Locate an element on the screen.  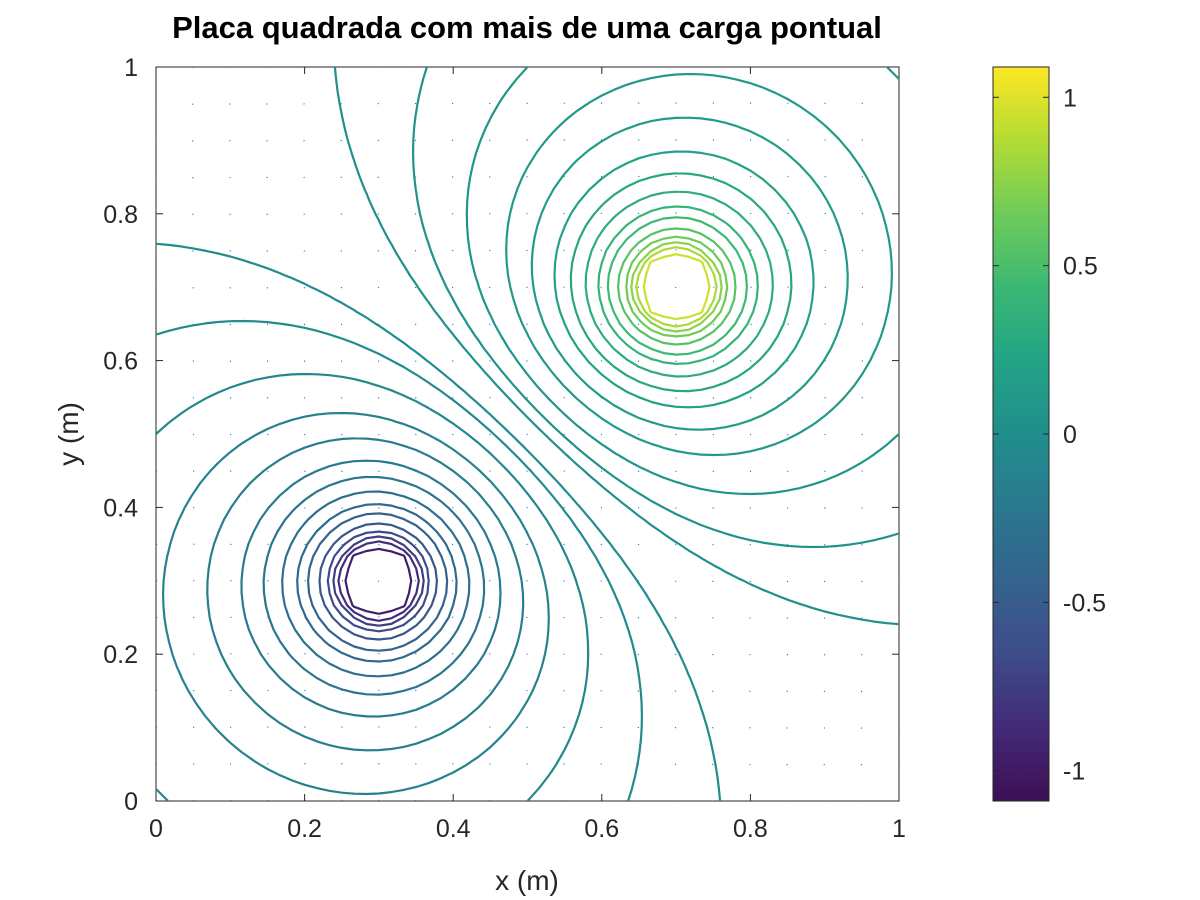
colorbar-tick-label: -1 is located at coordinates (1074, 772).